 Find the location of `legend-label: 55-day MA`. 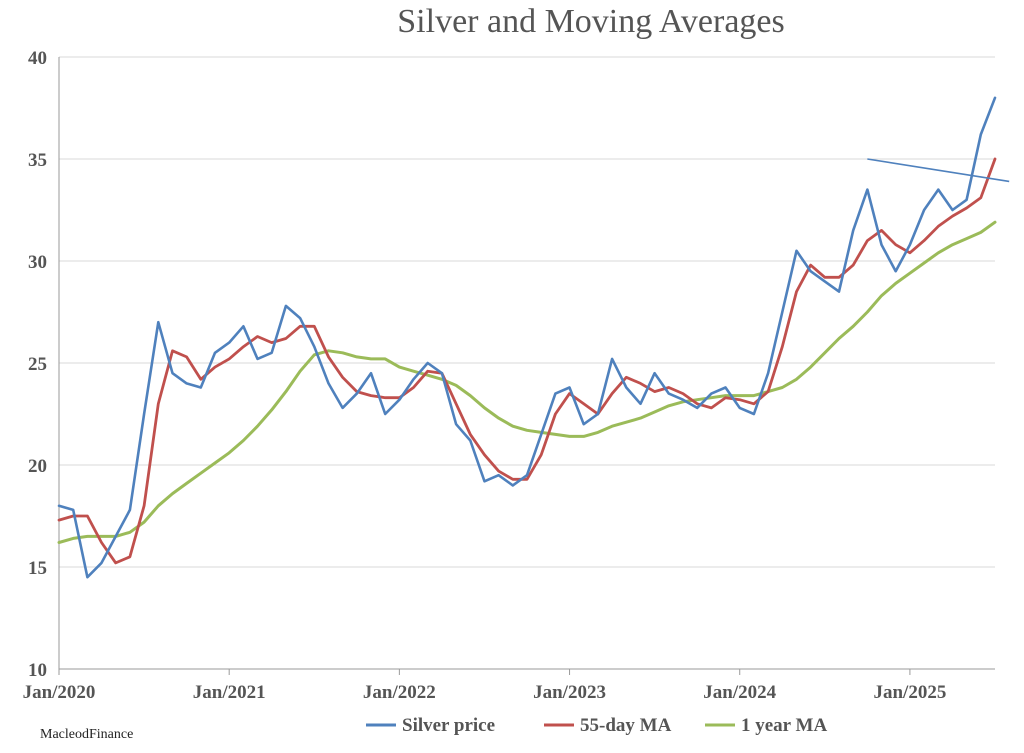

legend-label: 55-day MA is located at coordinates (626, 725).